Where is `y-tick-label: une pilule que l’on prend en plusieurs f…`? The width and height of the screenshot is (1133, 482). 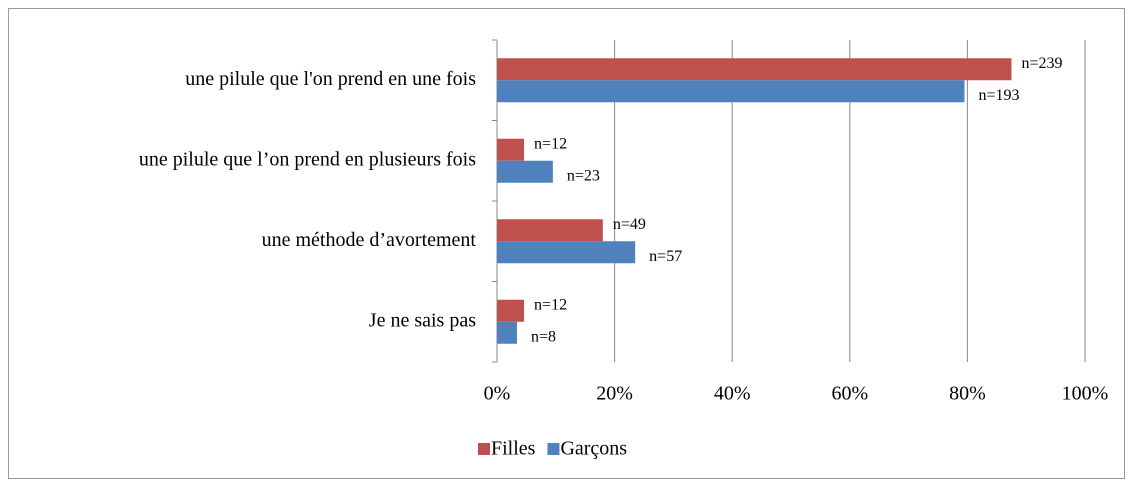 y-tick-label: une pilule que l’on prend en plusieurs f… is located at coordinates (307, 159).